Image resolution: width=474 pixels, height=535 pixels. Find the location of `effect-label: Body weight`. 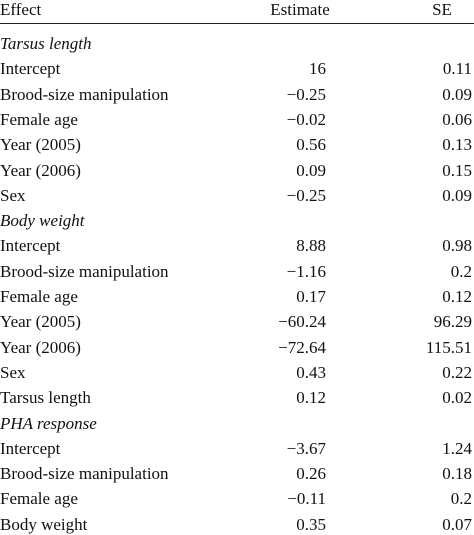

effect-label: Body weight is located at coordinates (44, 524).